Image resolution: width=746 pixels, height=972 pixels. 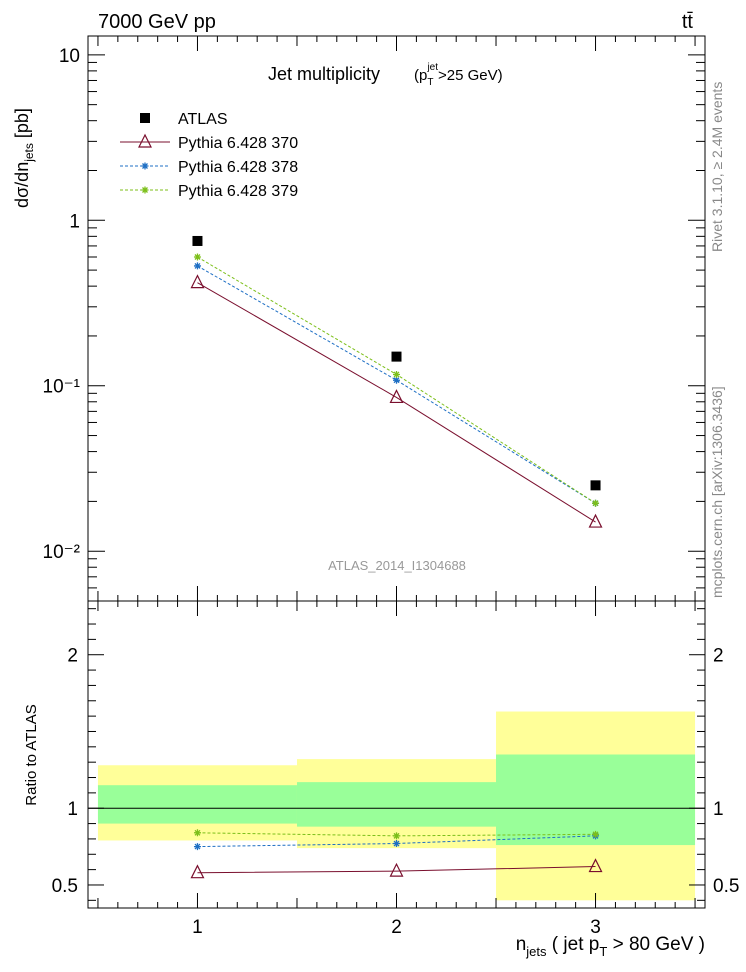 I want to click on y-tick-label: 10⁻¹, so click(x=62, y=387).